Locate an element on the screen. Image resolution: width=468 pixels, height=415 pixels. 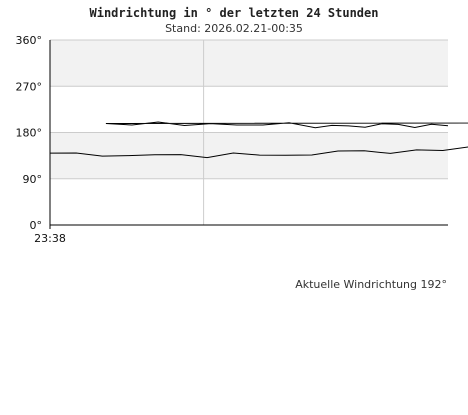
y-tick-label-360: 360° is located at coordinates (29, 40).